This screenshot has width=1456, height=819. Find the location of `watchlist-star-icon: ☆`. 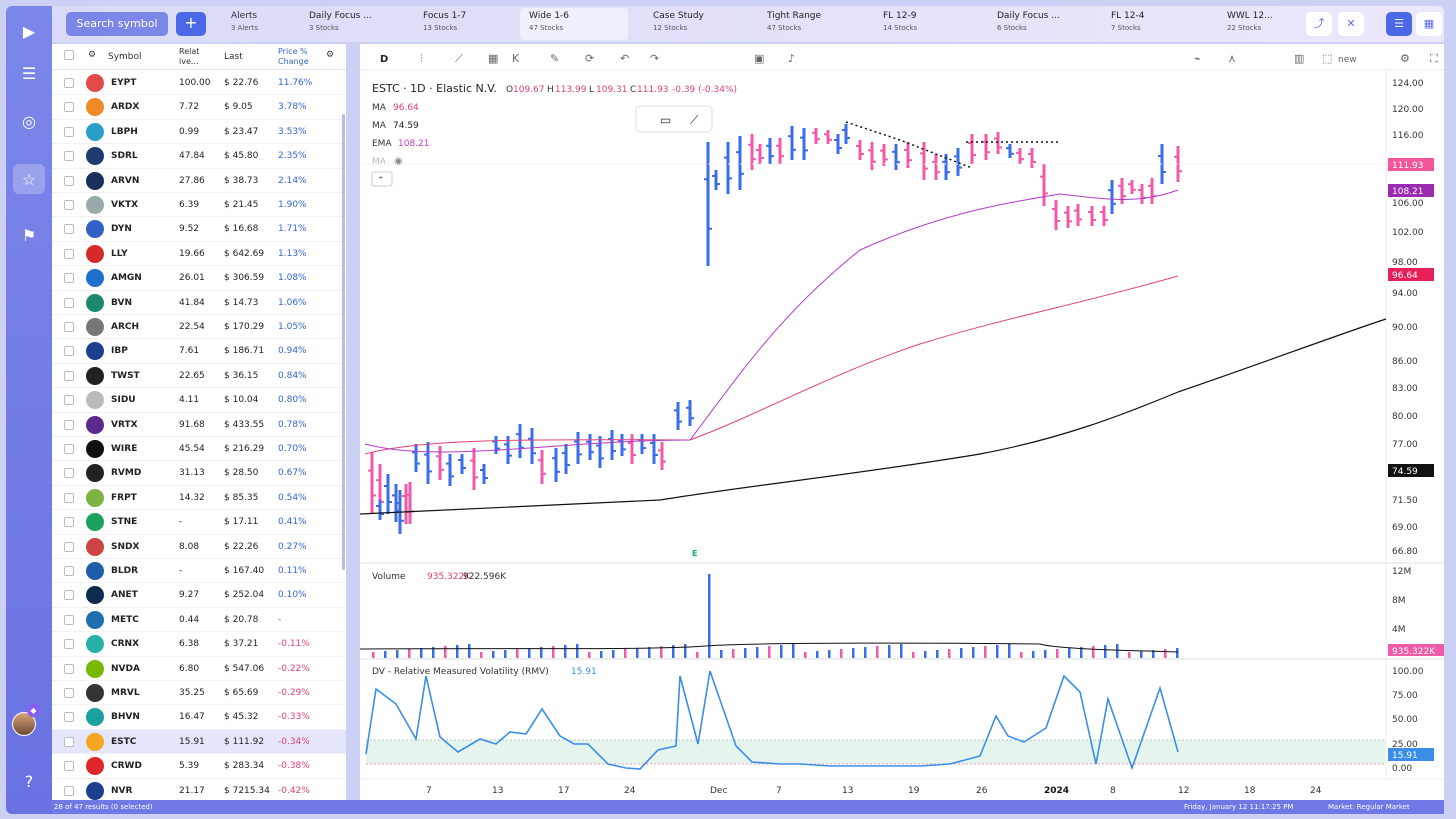

watchlist-star-icon: ☆ is located at coordinates (29, 179).